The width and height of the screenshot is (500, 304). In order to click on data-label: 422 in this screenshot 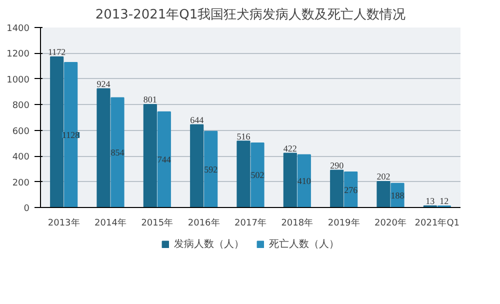, I will do `click(290, 148)`.